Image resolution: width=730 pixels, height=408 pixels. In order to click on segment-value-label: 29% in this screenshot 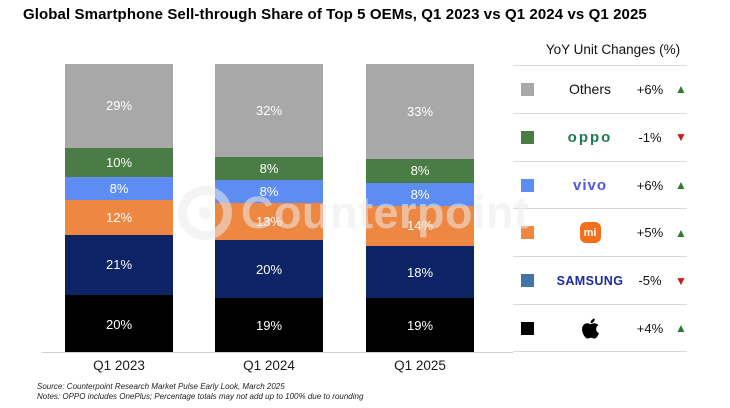, I will do `click(119, 106)`.